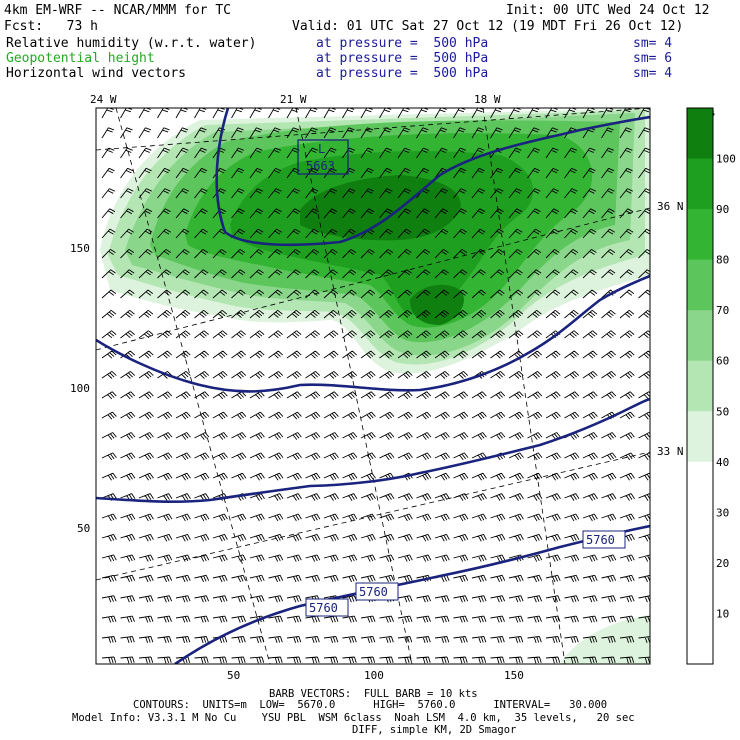 The image size is (740, 740). Describe the element at coordinates (103, 99) in the screenshot. I see `lon-label-24w: 24 W` at that location.